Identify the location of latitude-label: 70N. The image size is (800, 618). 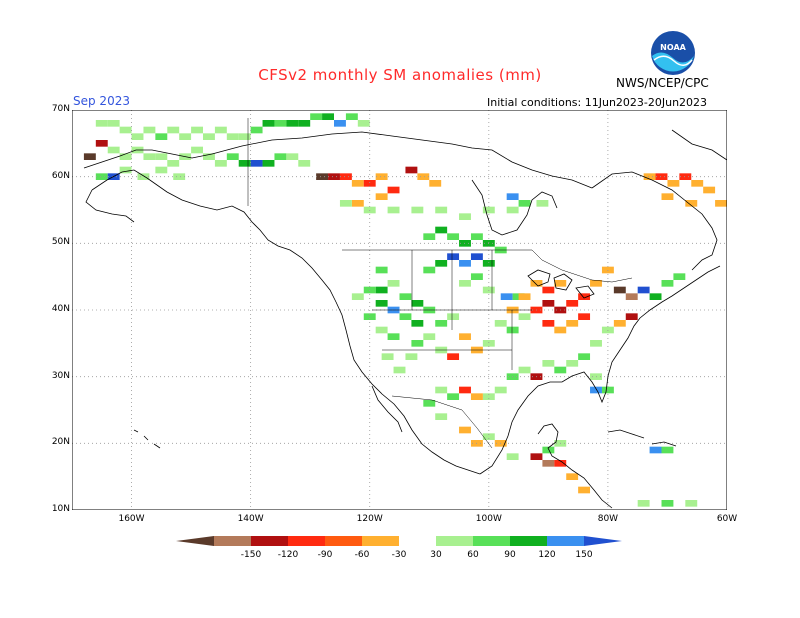
(60, 109).